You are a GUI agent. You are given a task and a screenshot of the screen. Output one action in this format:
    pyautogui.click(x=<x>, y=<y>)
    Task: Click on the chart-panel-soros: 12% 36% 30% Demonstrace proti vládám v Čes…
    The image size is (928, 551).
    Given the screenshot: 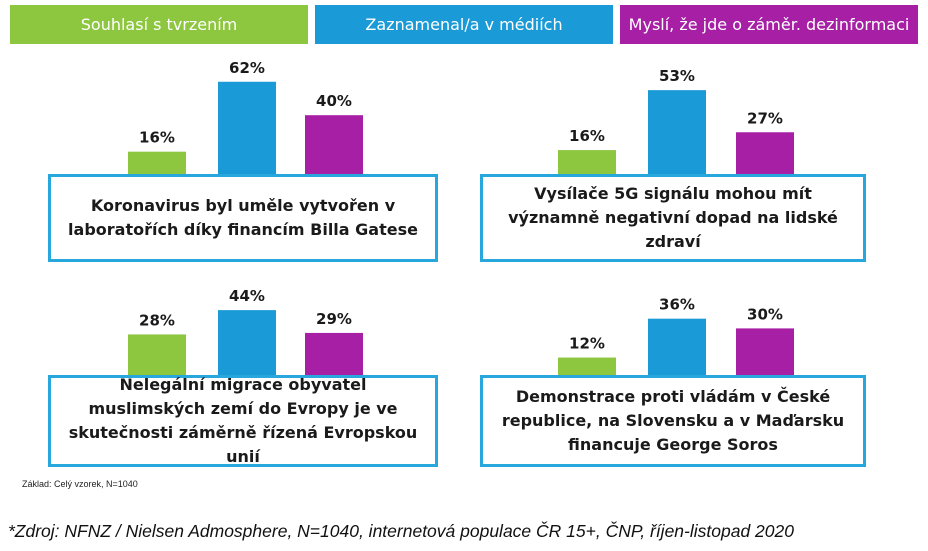 What is the action you would take?
    pyautogui.click(x=673, y=379)
    